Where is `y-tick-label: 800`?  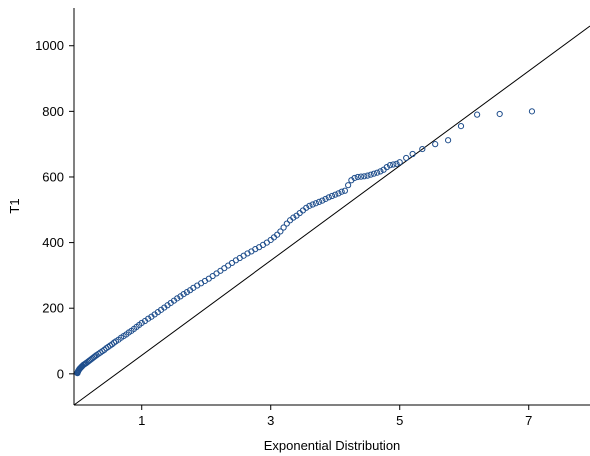
y-tick-label: 800 is located at coordinates (53, 111).